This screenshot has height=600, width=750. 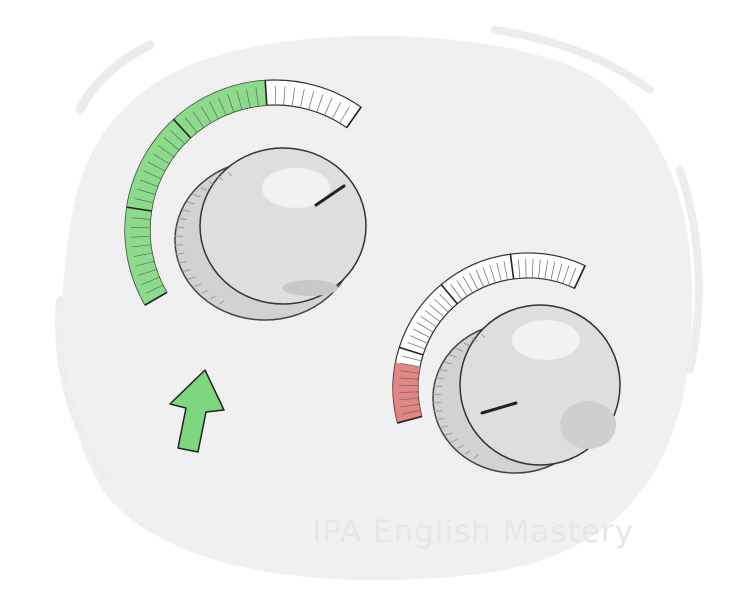 I want to click on right-level-arc, so click(x=489, y=338).